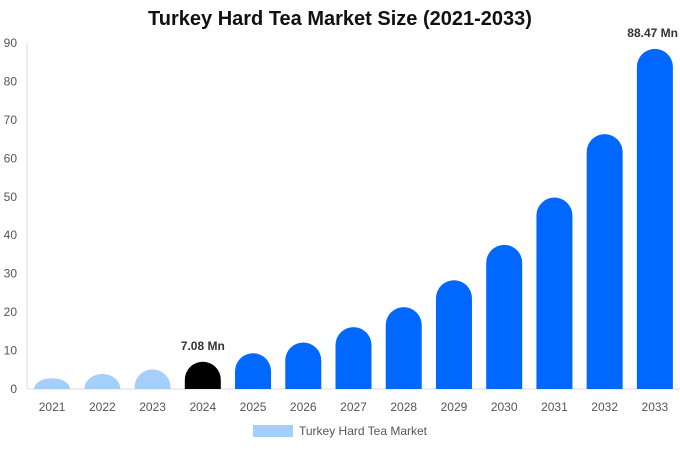 The height and width of the screenshot is (450, 680). Describe the element at coordinates (11, 274) in the screenshot. I see `y-tick-label: 30` at that location.